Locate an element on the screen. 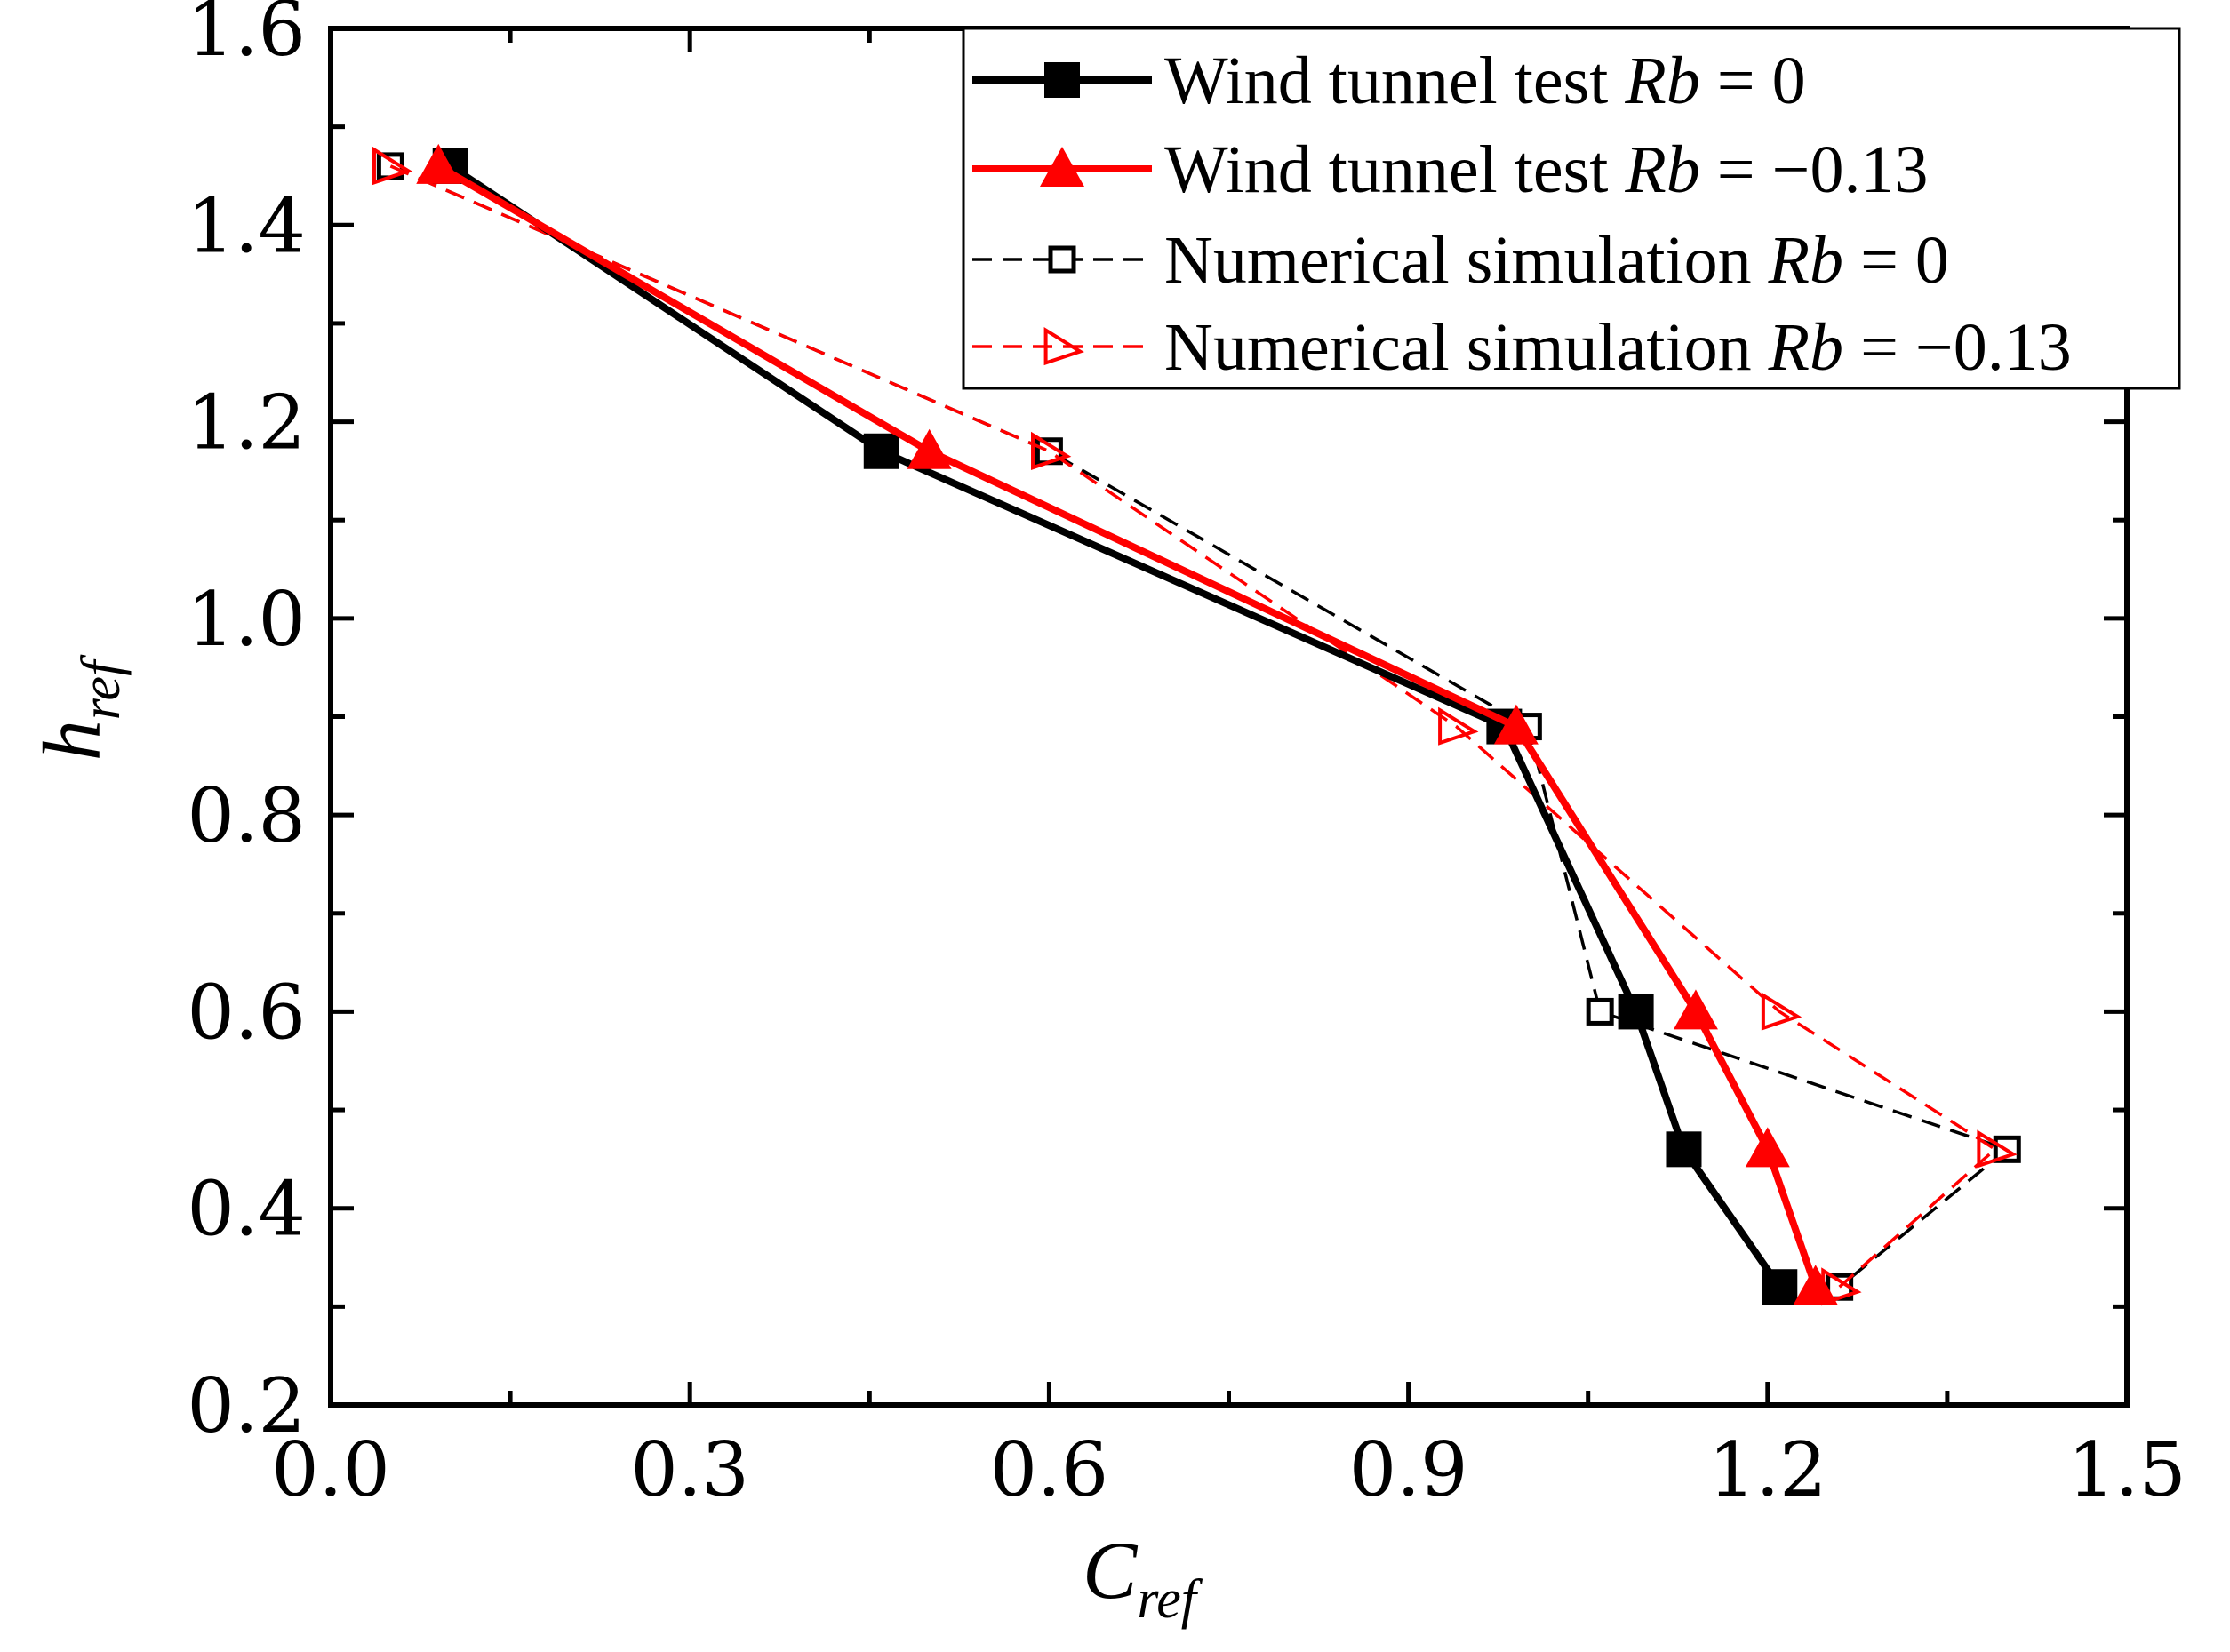 This screenshot has width=2230, height=1652. x-axis-title: Cref is located at coordinates (1143, 1577).